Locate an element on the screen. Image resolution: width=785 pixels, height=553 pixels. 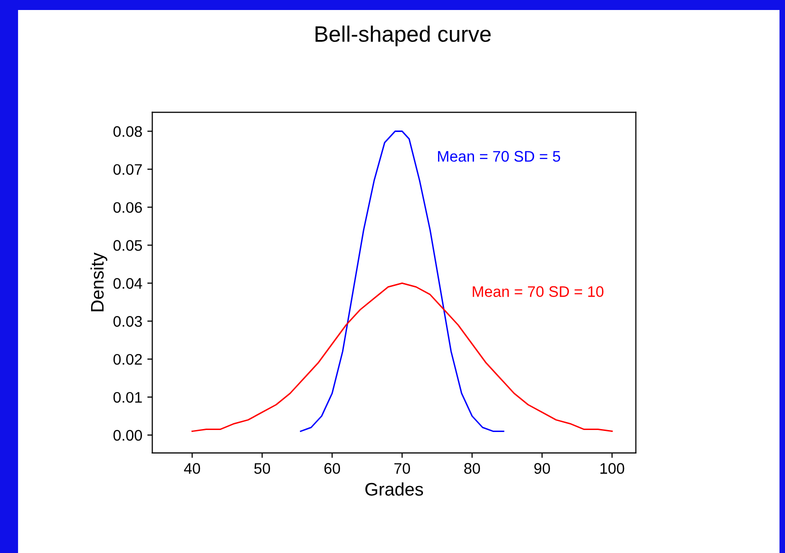
y-tick-label: 0.06 is located at coordinates (127, 207).